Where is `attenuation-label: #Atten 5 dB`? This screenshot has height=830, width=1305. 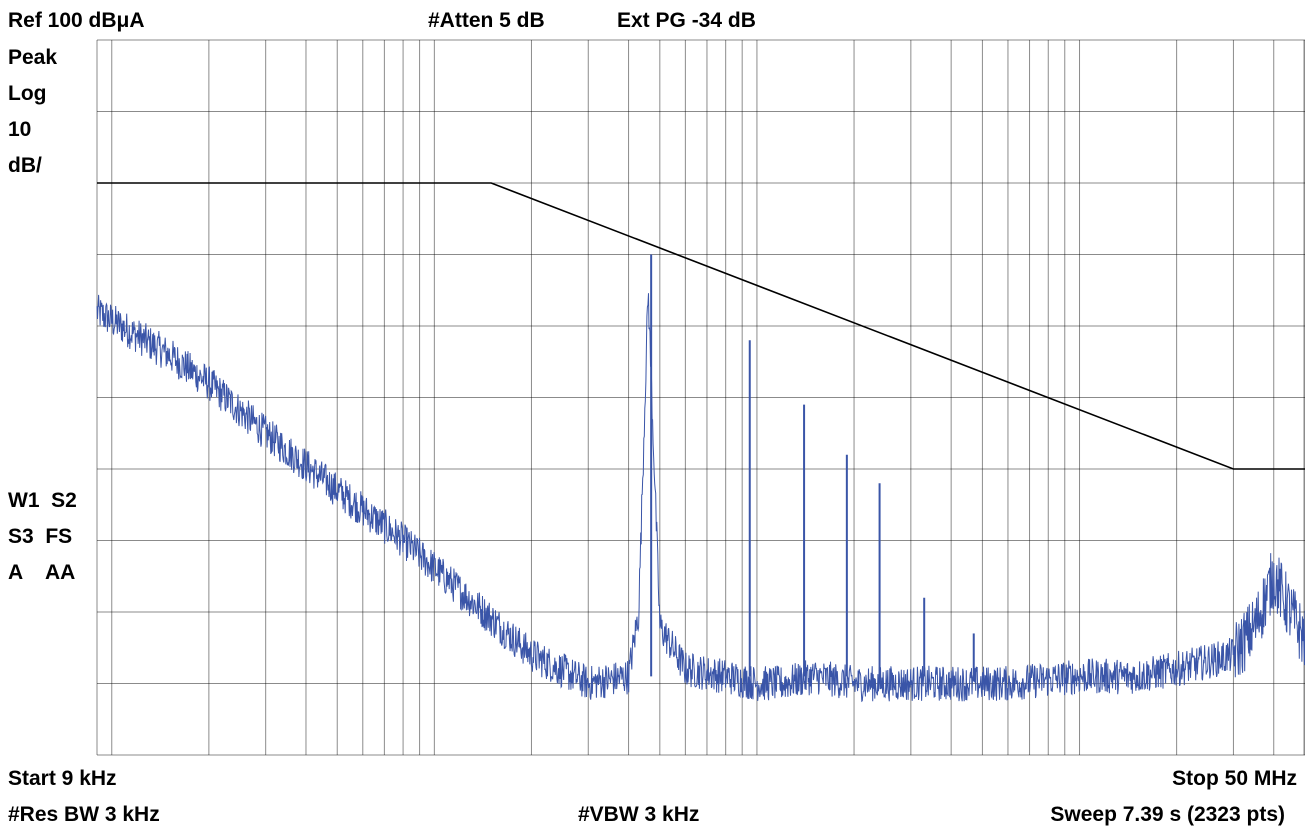
attenuation-label: #Atten 5 dB is located at coordinates (486, 20).